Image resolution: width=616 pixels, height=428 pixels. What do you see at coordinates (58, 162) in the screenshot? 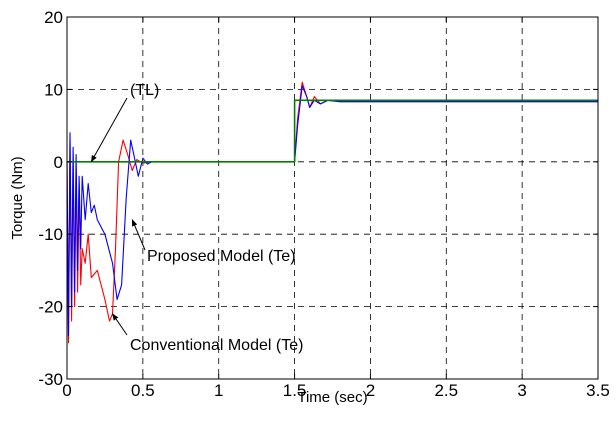
I see `y-tick-label: 0` at bounding box center [58, 162].